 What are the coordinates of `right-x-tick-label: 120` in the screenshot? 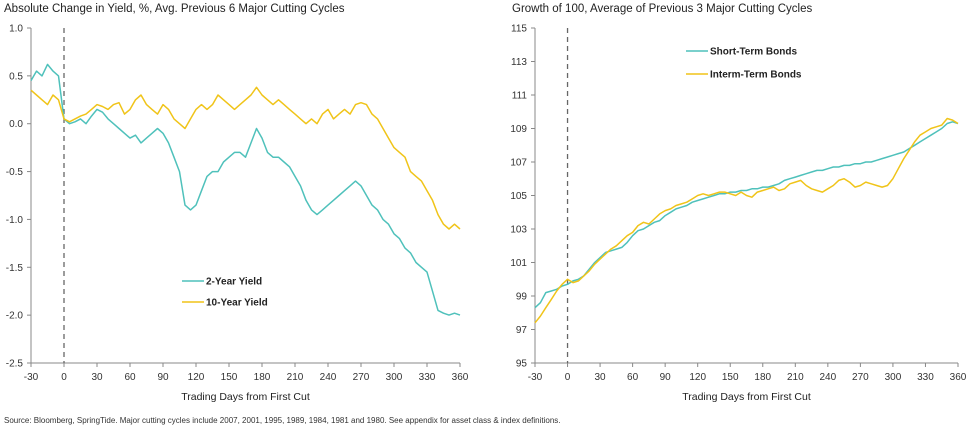 It's located at (697, 377).